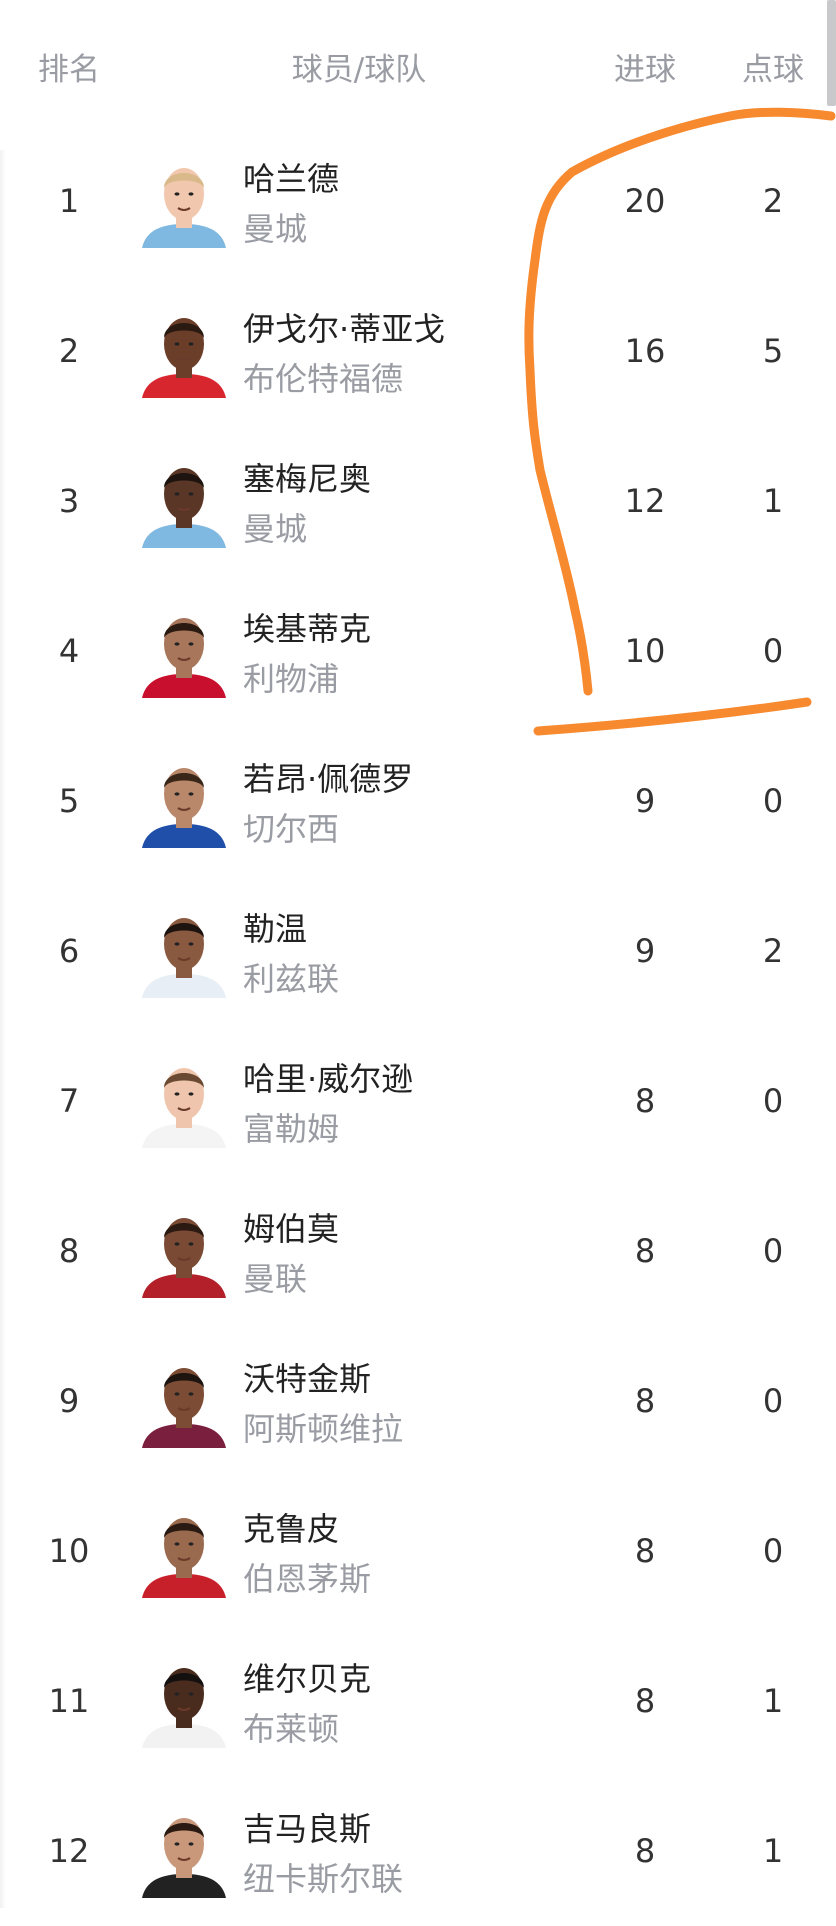  Describe the element at coordinates (291, 1729) in the screenshot. I see `team-name: 布莱顿` at that location.